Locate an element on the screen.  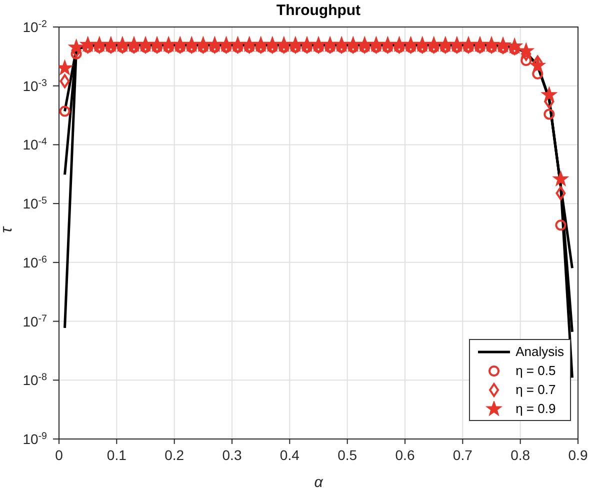
x-tick-label: 0.2 is located at coordinates (174, 455).